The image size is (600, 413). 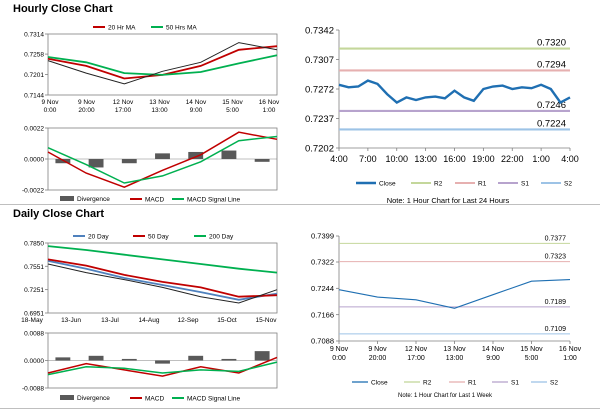 What do you see at coordinates (34, 267) in the screenshot?
I see `daily-price-ytick-label: 0.7551` at bounding box center [34, 267].